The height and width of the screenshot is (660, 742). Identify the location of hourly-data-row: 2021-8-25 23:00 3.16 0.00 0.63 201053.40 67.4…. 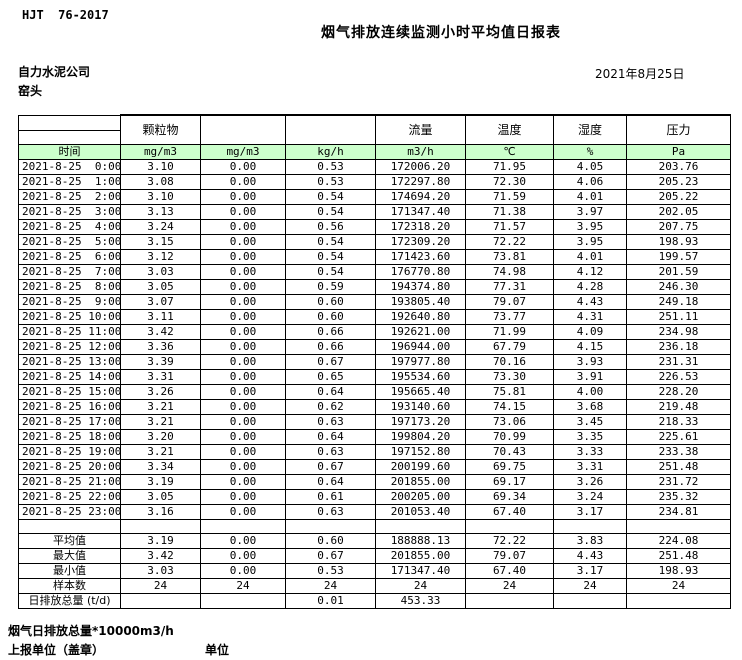
(374, 511).